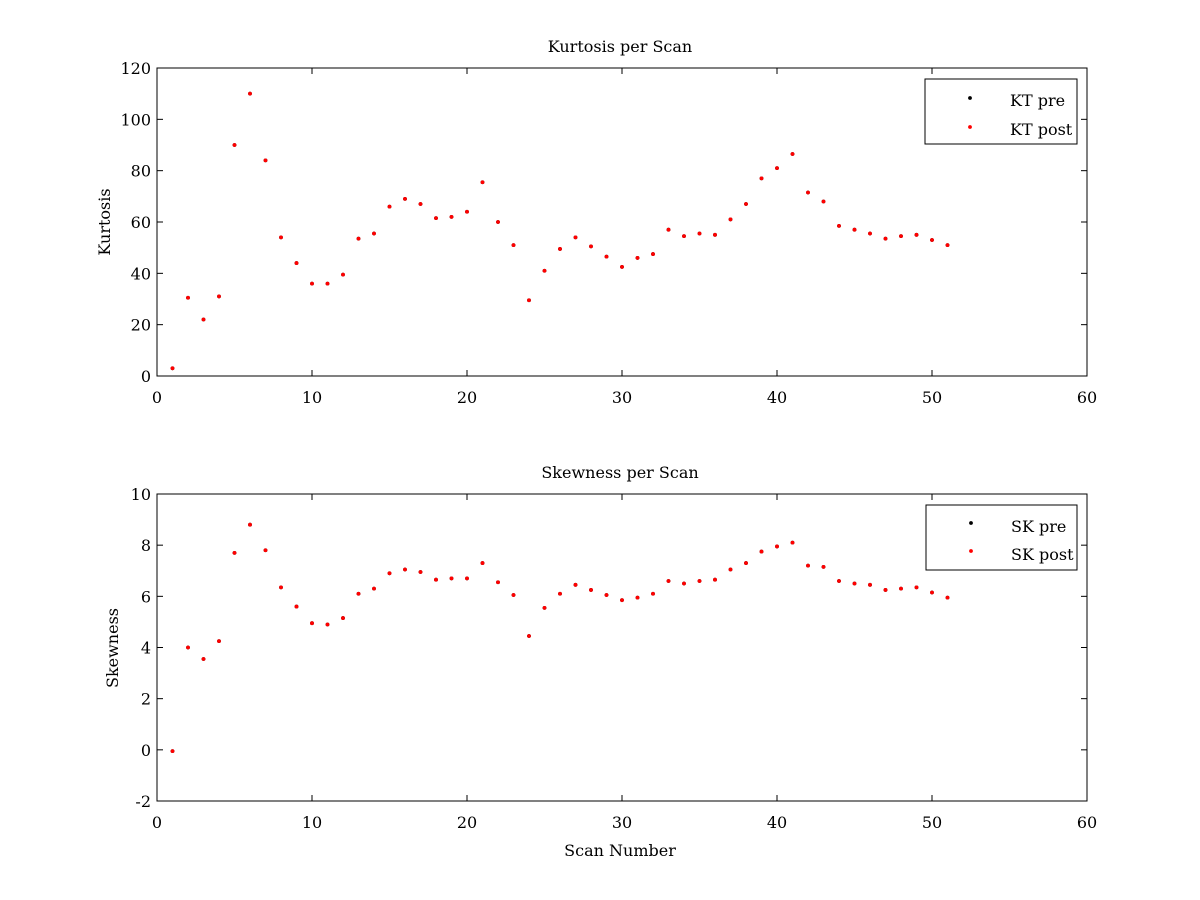  Describe the element at coordinates (146, 596) in the screenshot. I see `skewness-y-tick-label: 6` at that location.